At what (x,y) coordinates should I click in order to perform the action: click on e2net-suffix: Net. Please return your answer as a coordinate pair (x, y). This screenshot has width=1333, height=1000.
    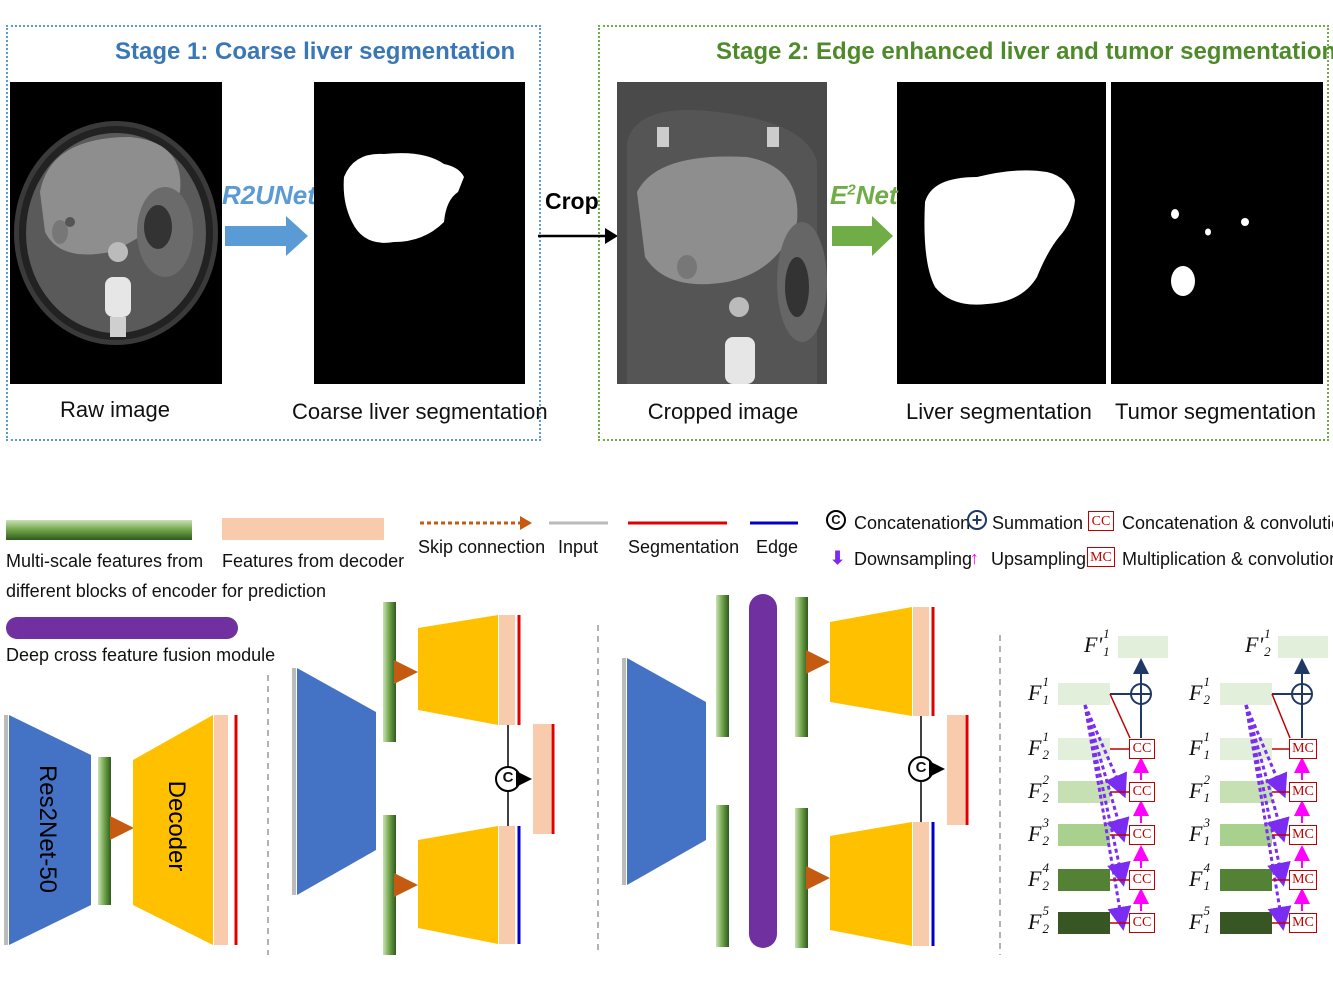
    Looking at the image, I should click on (876, 195).